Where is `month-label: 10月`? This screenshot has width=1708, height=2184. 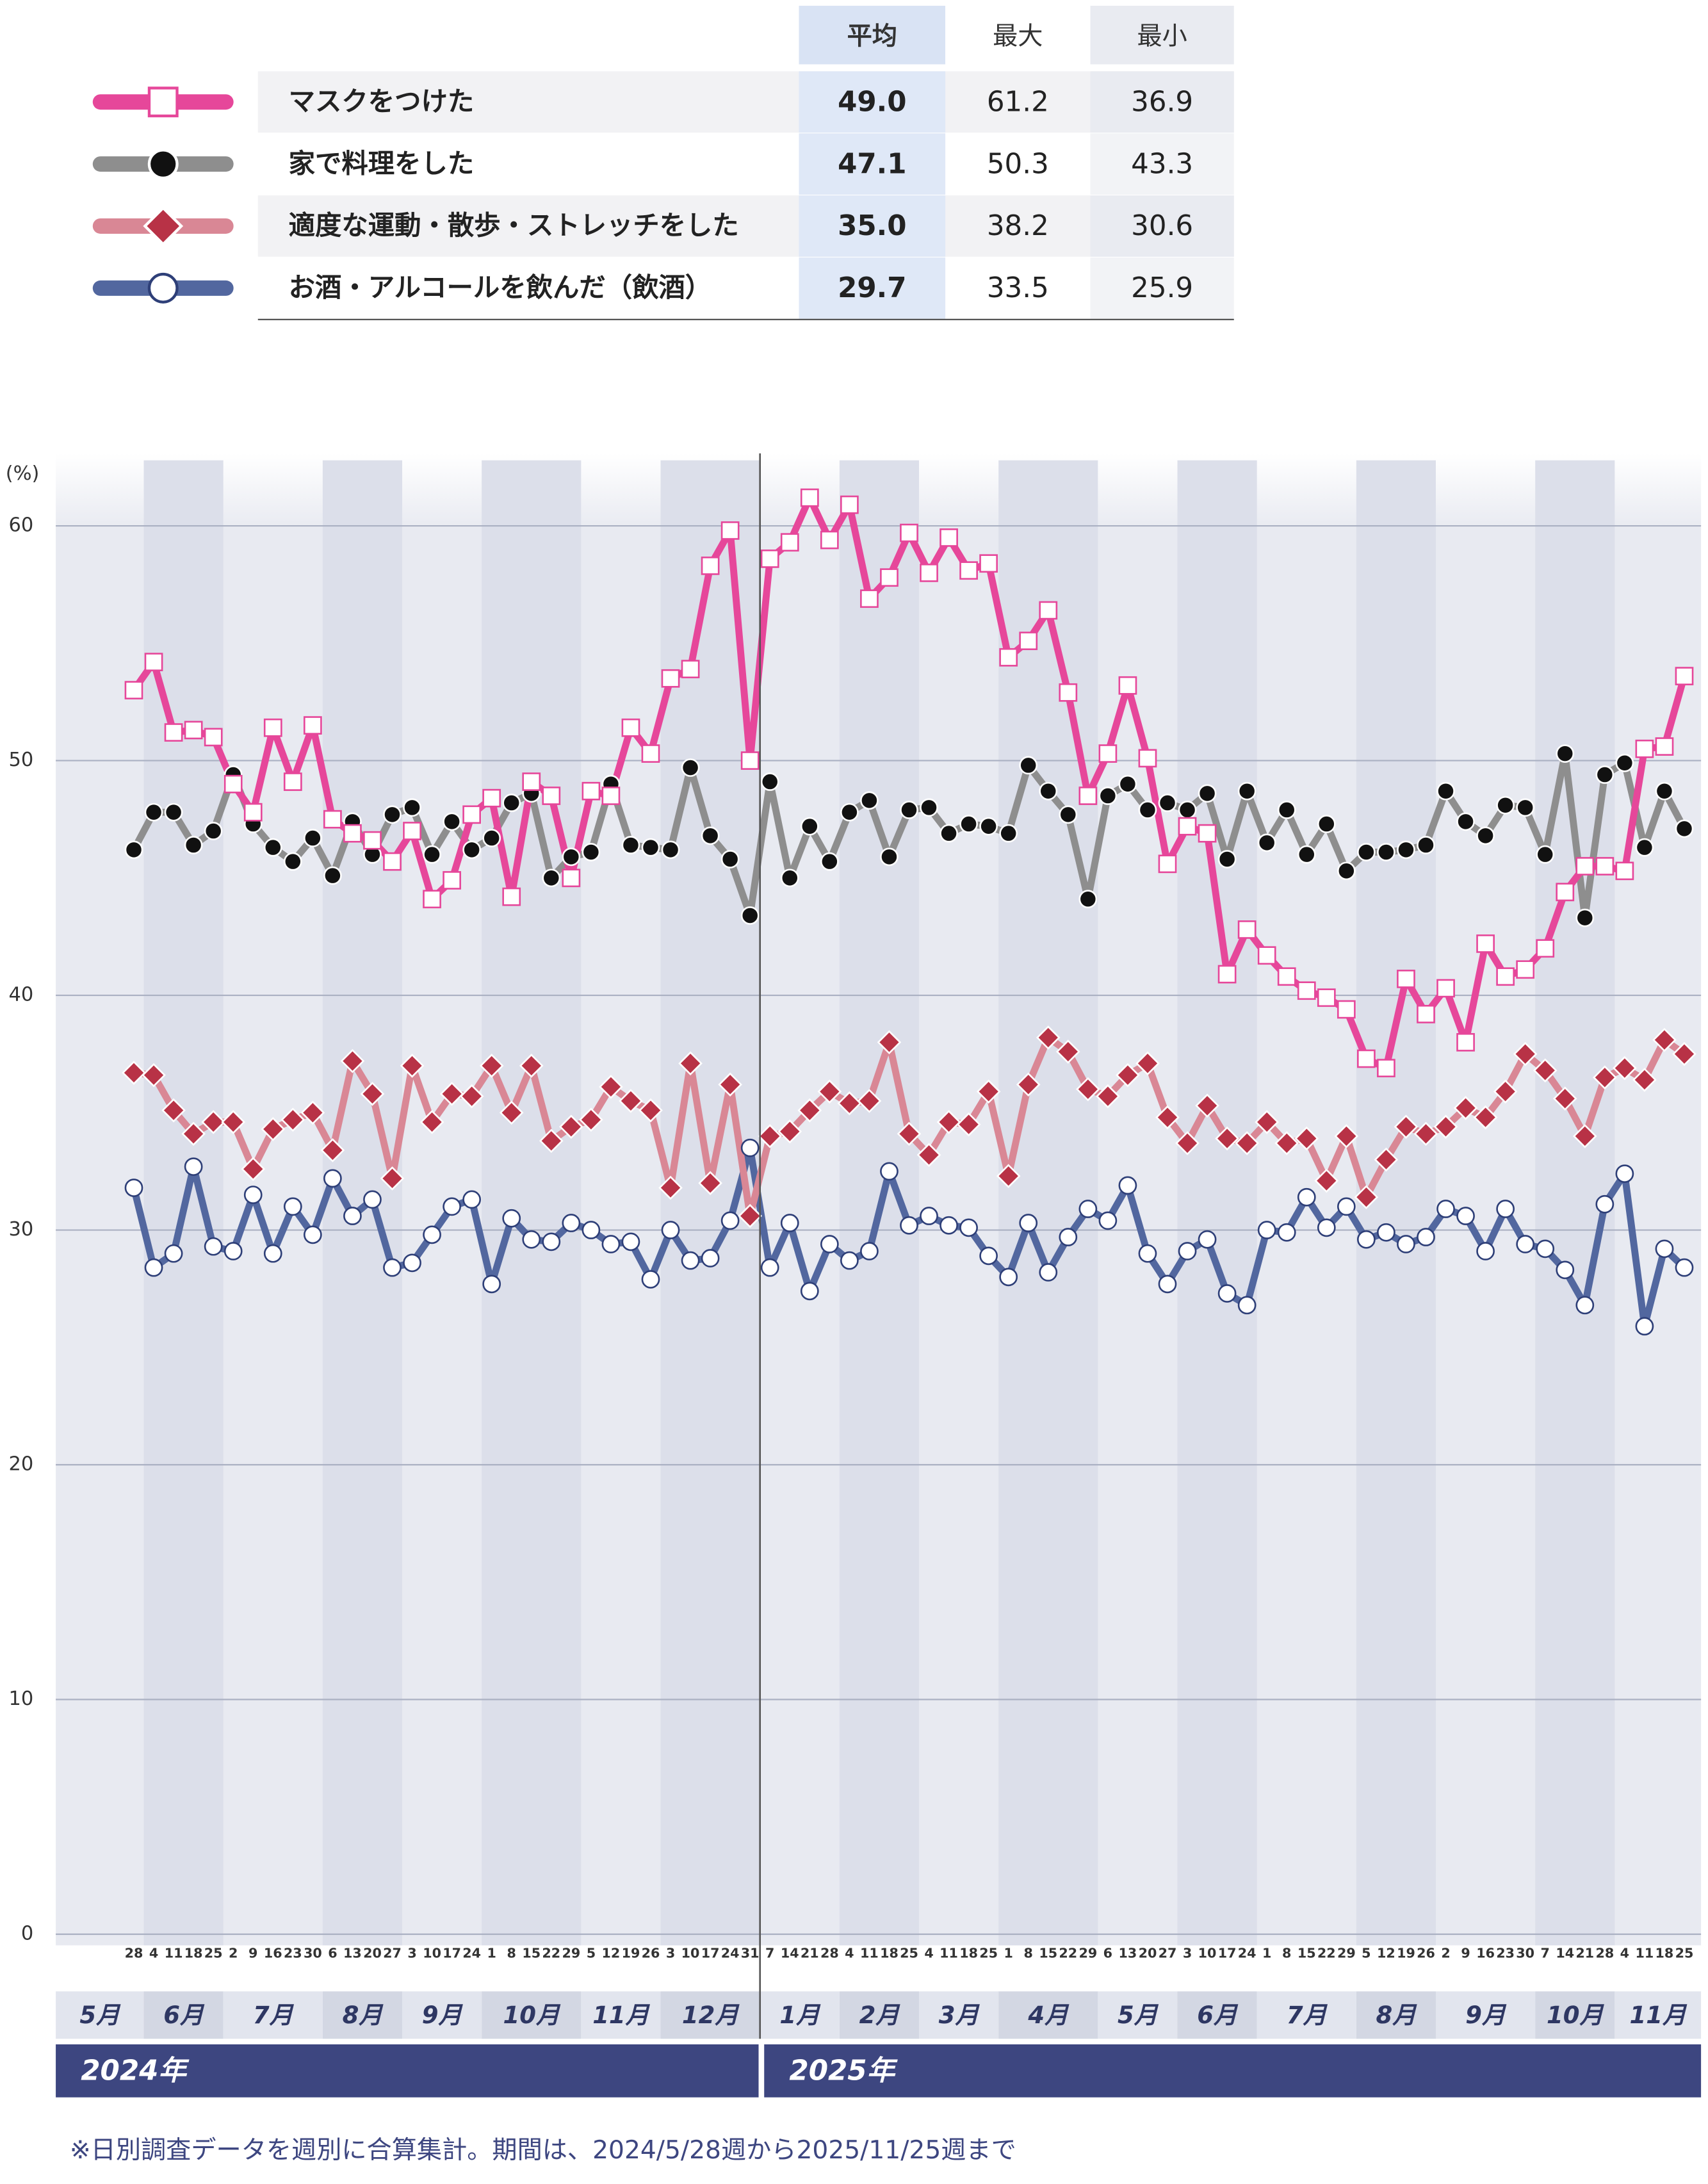 month-label: 10月 is located at coordinates (532, 2015).